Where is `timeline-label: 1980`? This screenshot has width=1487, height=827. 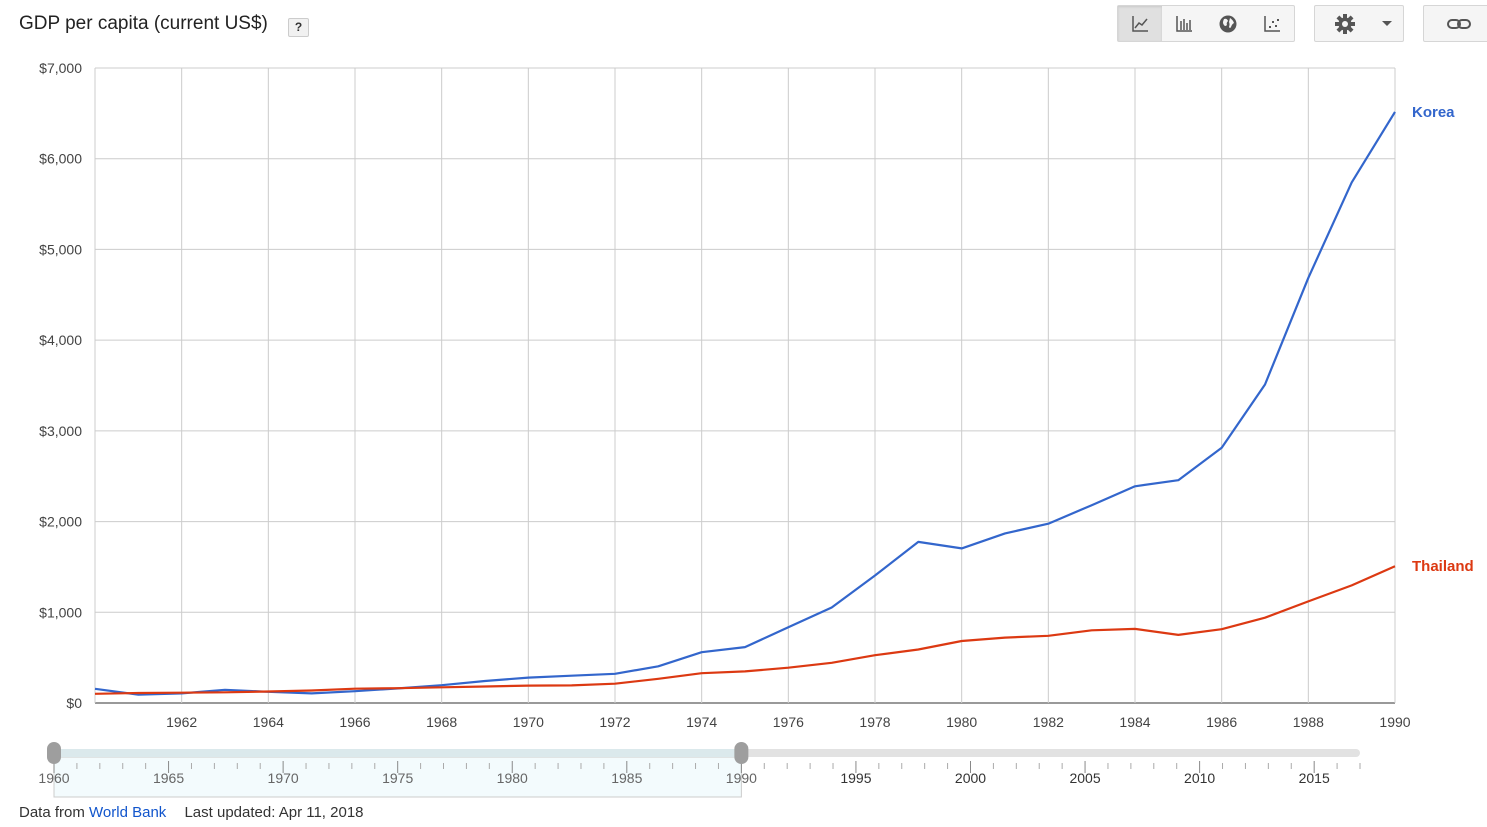
timeline-label: 1980 is located at coordinates (512, 778).